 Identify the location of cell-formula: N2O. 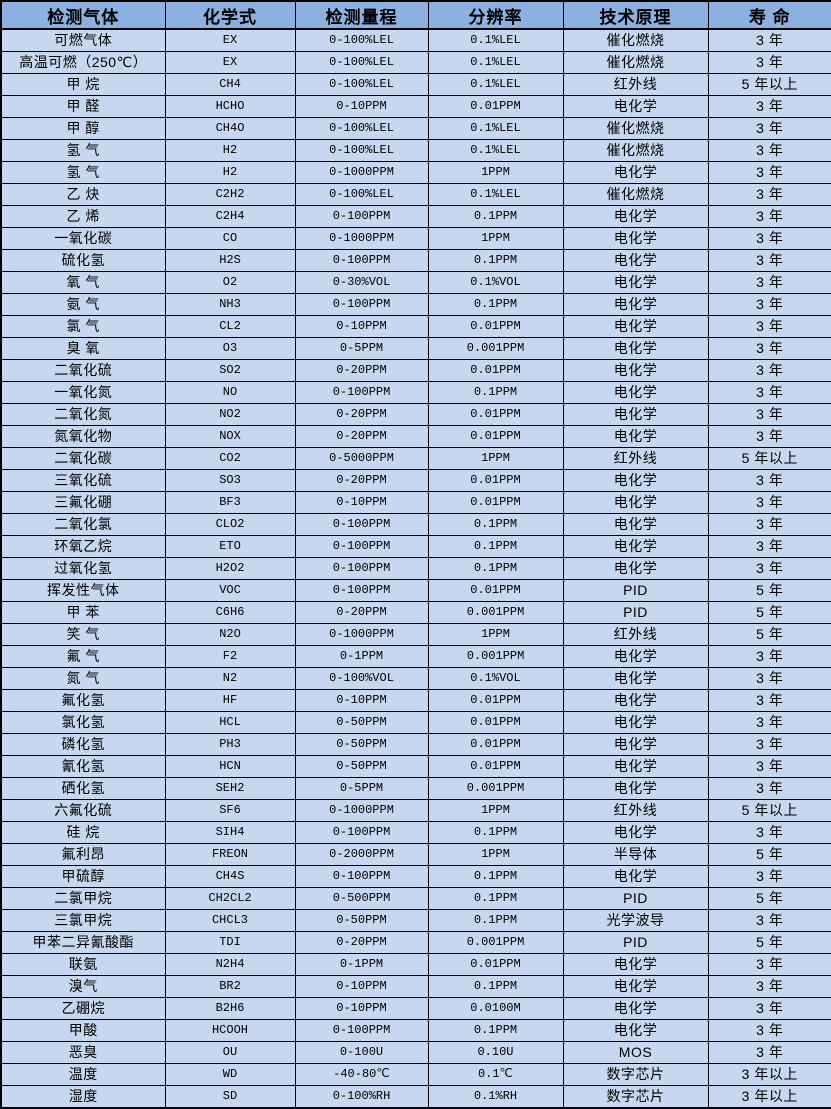
(230, 634).